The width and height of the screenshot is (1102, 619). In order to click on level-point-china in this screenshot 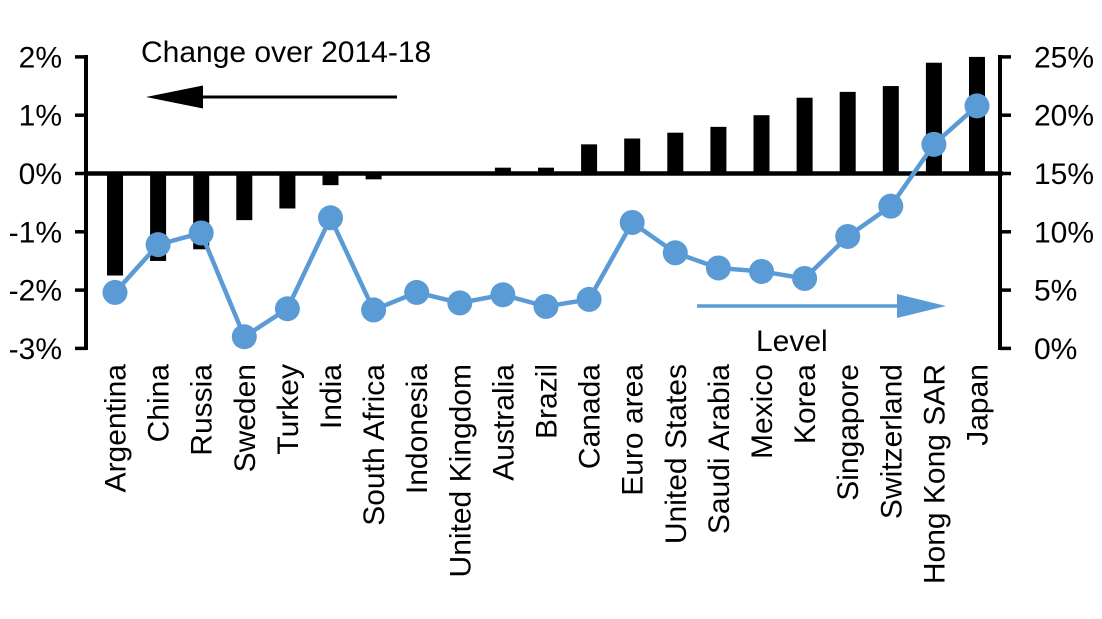, I will do `click(158, 245)`.